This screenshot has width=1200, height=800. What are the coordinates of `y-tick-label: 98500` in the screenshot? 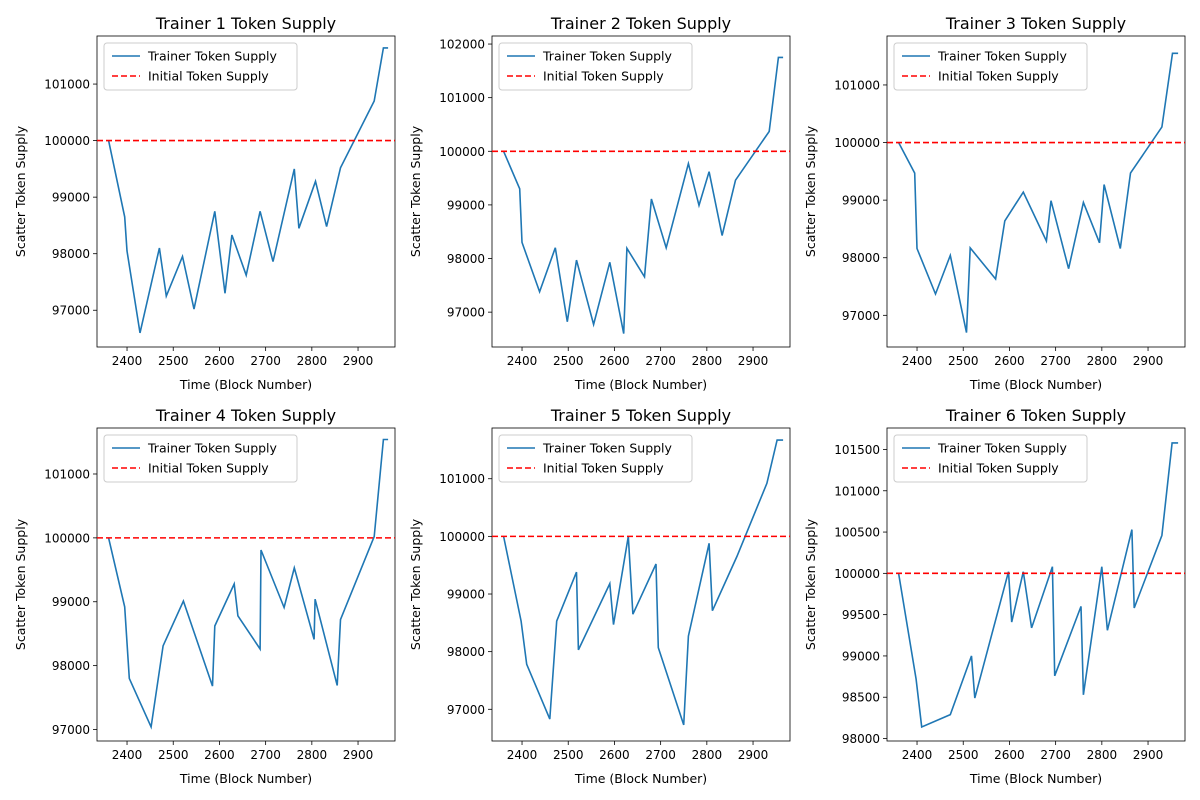 It's located at (861, 698).